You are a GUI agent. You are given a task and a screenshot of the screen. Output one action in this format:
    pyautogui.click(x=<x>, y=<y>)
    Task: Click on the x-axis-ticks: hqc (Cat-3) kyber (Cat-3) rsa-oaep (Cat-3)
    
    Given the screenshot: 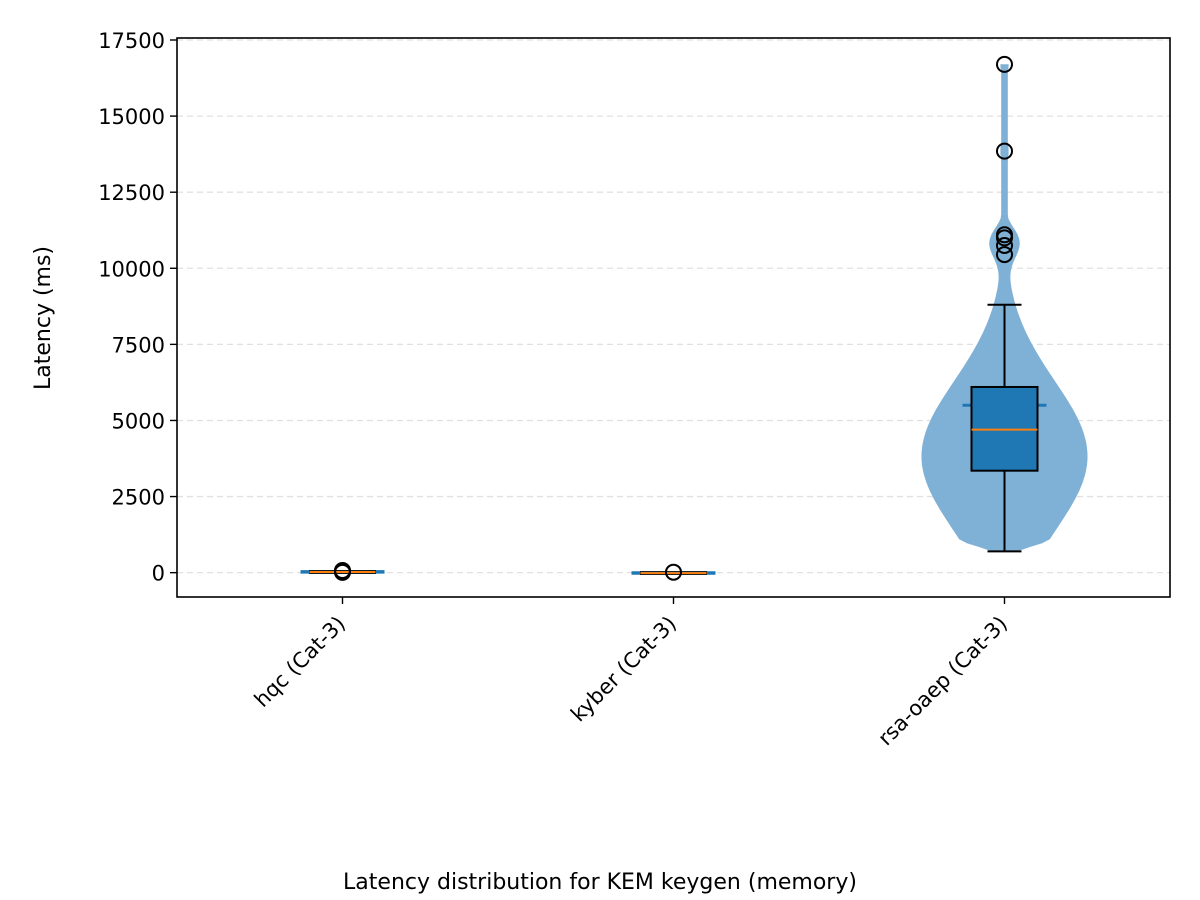 What is the action you would take?
    pyautogui.click(x=631, y=673)
    